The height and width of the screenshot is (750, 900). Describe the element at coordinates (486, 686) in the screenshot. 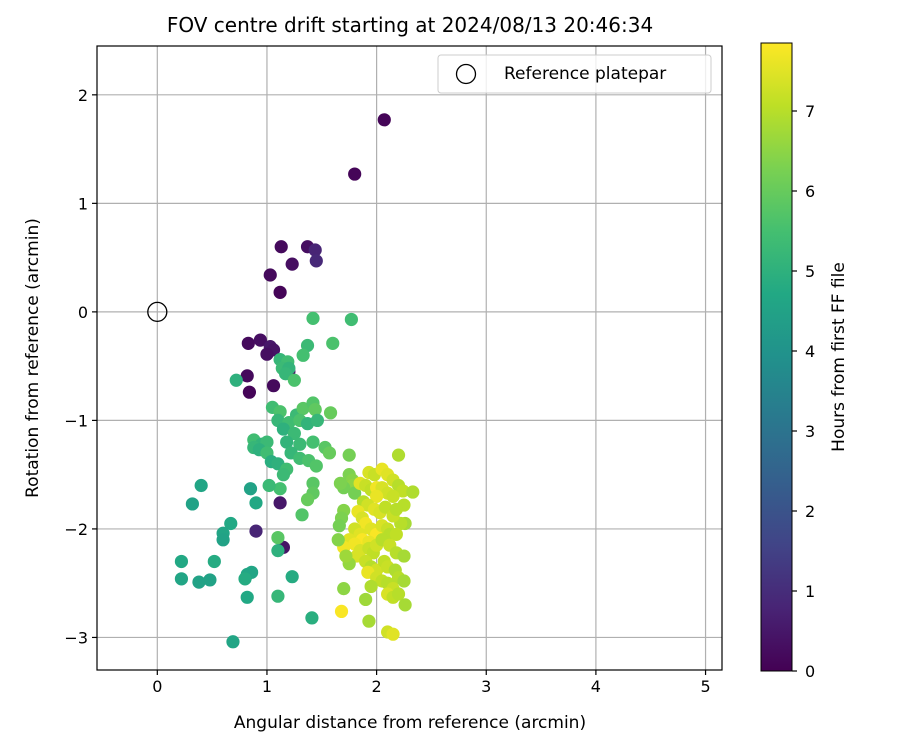

I see `x-tick-label: 3` at that location.